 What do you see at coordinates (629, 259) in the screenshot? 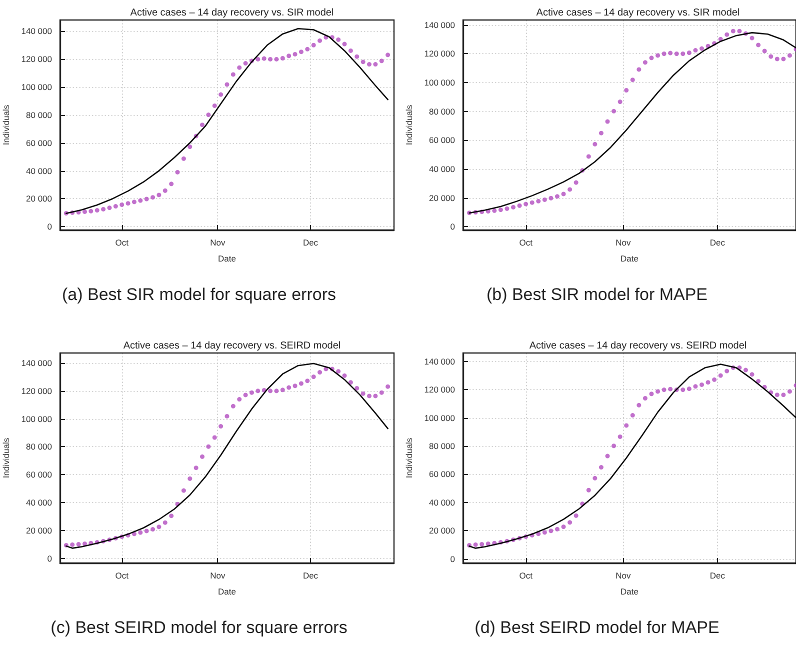
I see `x-axis-title: Date` at bounding box center [629, 259].